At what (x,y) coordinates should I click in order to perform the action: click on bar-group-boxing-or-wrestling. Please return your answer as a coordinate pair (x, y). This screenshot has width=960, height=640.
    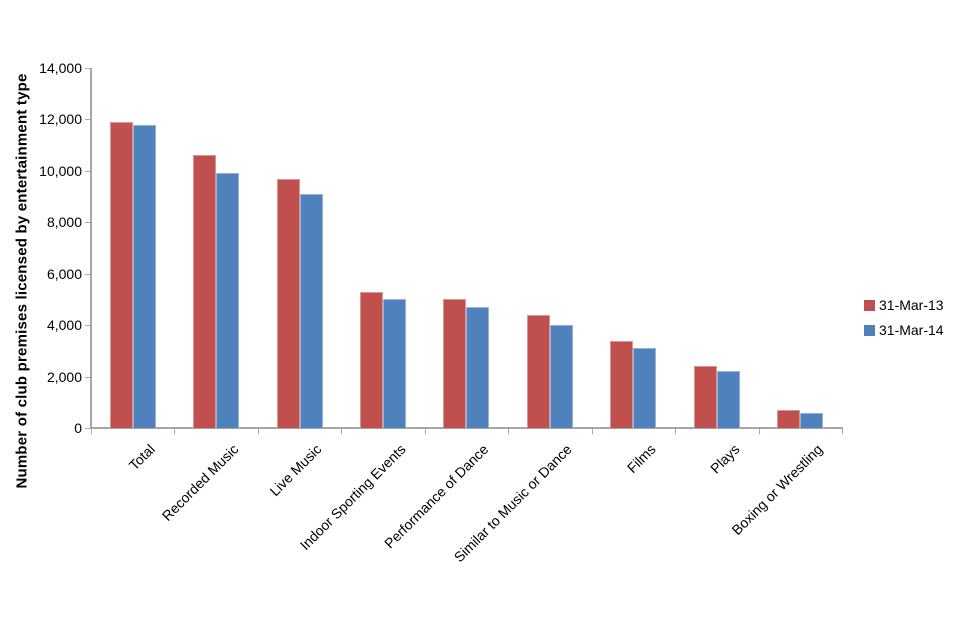
    Looking at the image, I should click on (800, 248).